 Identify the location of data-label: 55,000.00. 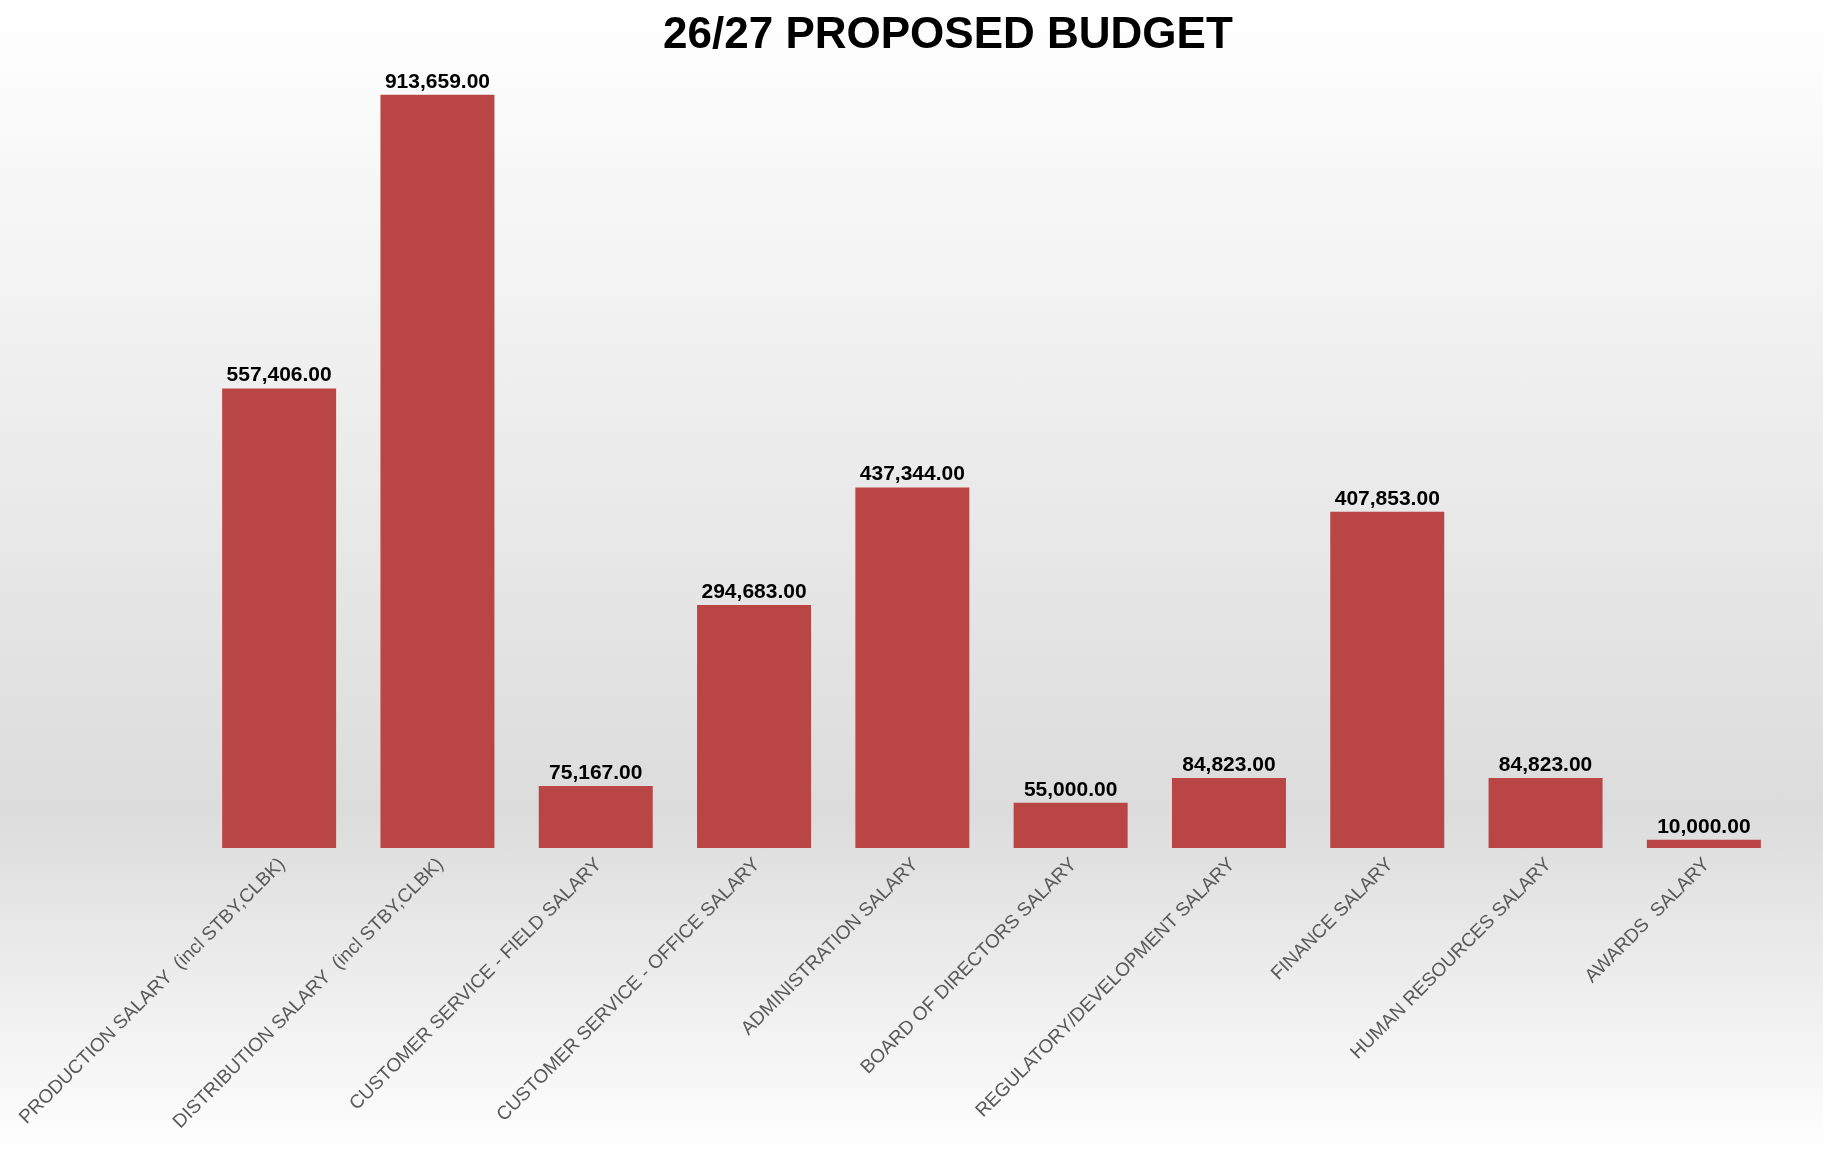
(1070, 788).